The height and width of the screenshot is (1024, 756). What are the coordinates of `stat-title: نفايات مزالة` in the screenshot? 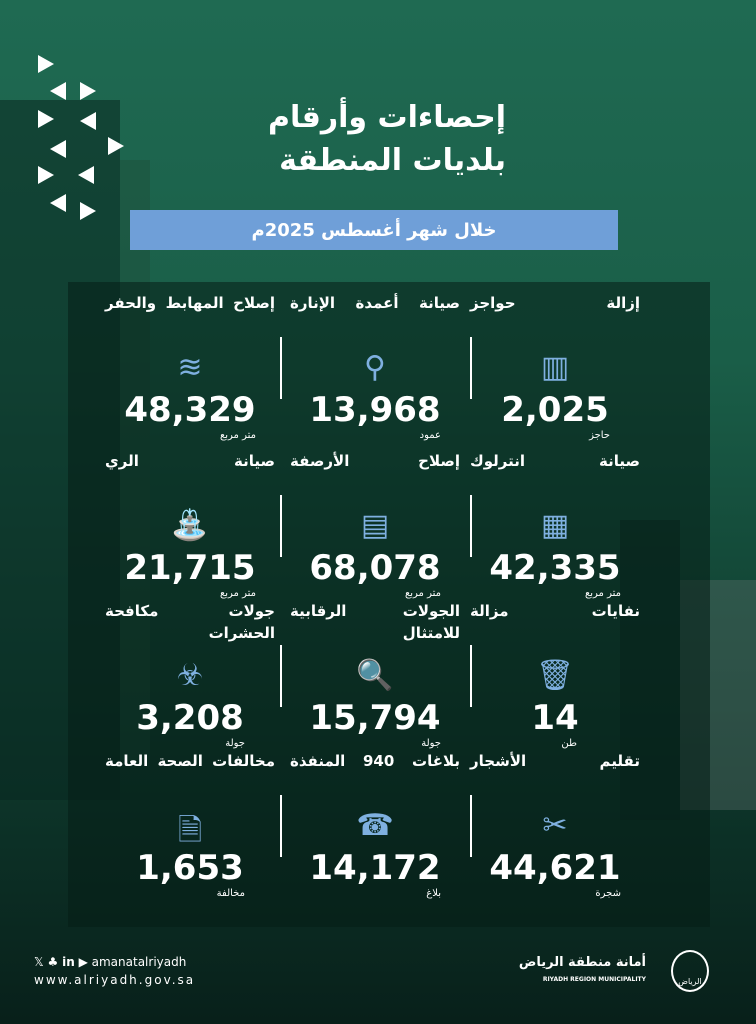 It's located at (555, 611).